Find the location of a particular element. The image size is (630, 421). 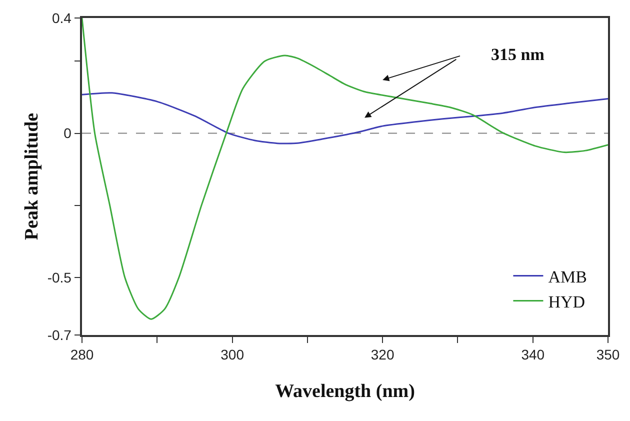

annotation: 315 nm is located at coordinates (517, 54).